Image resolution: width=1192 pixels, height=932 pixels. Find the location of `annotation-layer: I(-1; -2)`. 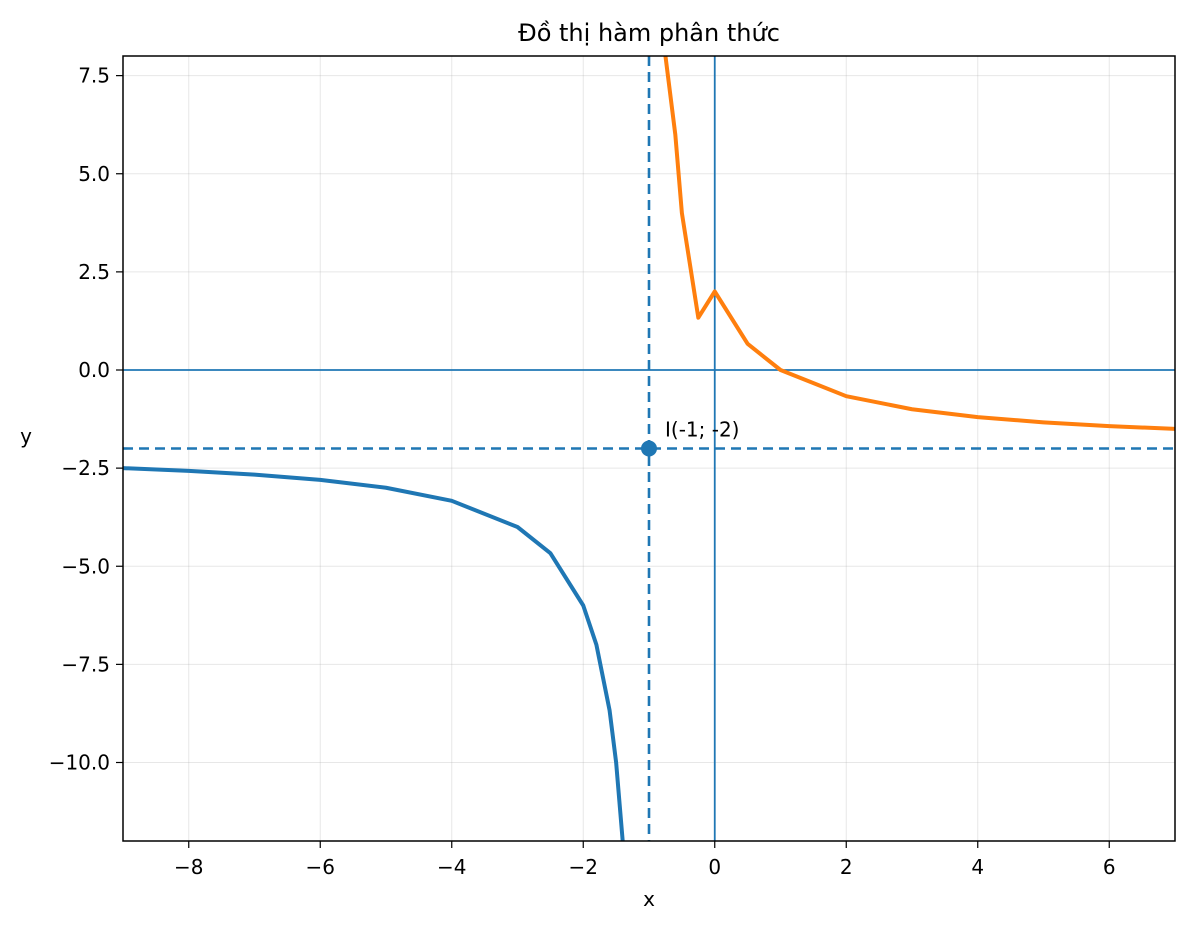

annotation-layer: I(-1; -2) is located at coordinates (690, 437).